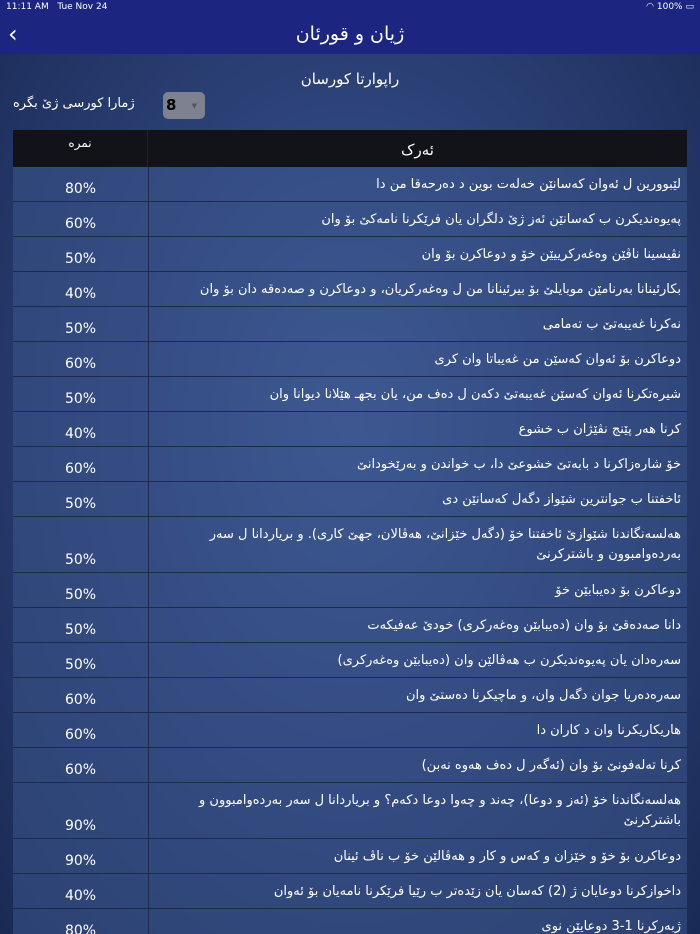  I want to click on table-row: ژبەرکرنا 1-3 دوعایێن نوی 80%, so click(350, 921).